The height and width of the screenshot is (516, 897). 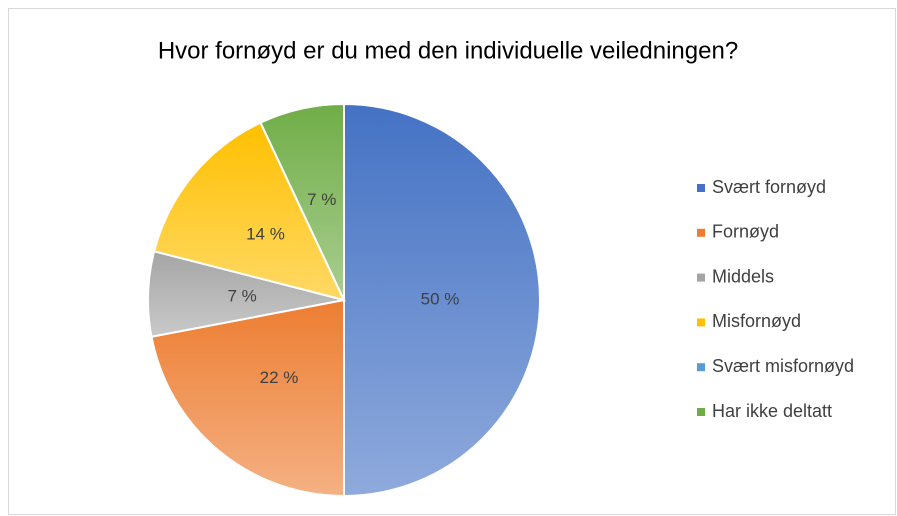 I want to click on data-label: 50 %, so click(x=440, y=298).